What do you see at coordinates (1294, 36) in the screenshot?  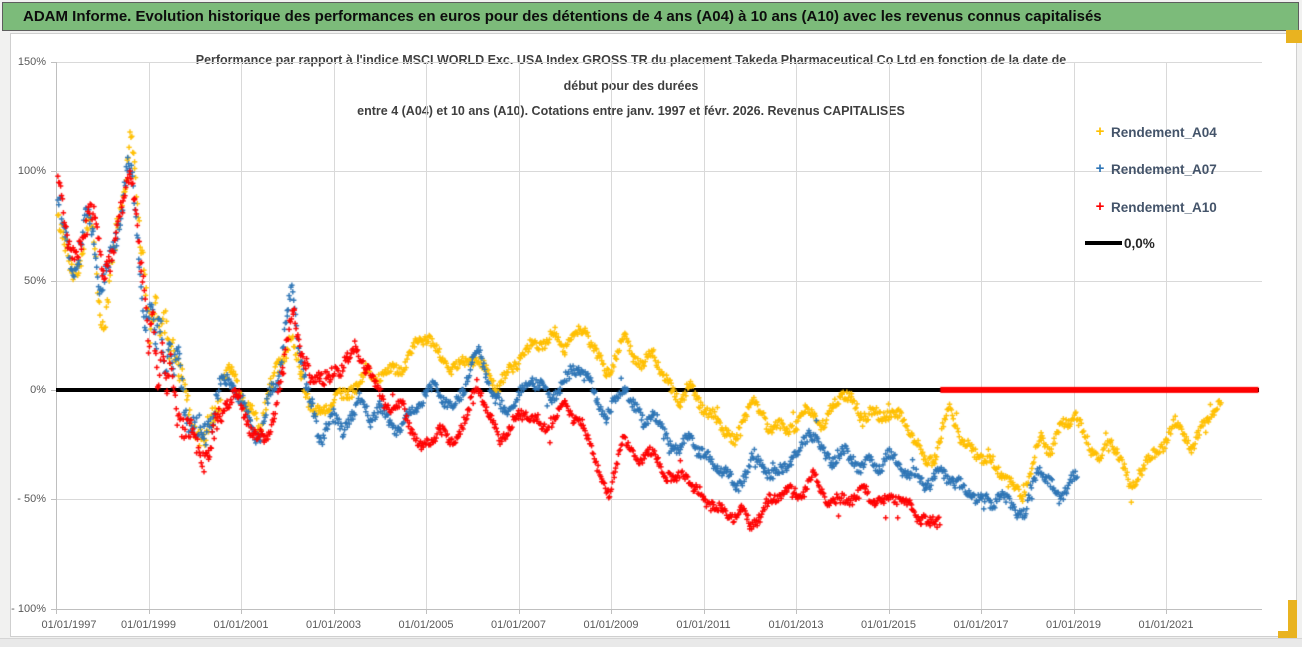 I see `selection-handle-top-right` at bounding box center [1294, 36].